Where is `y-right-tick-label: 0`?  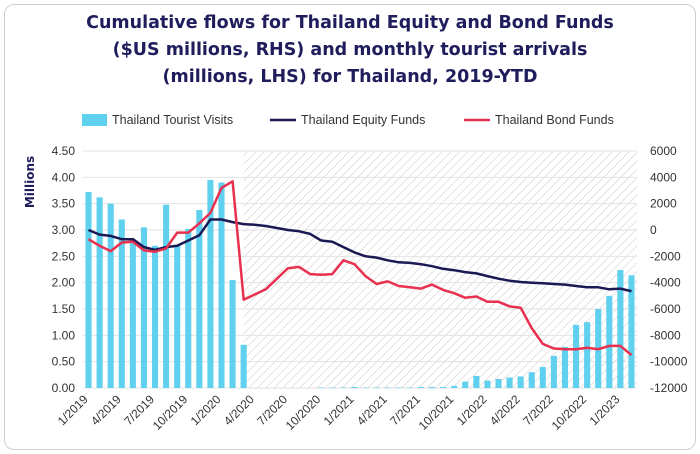
y-right-tick-label: 0 is located at coordinates (653, 230).